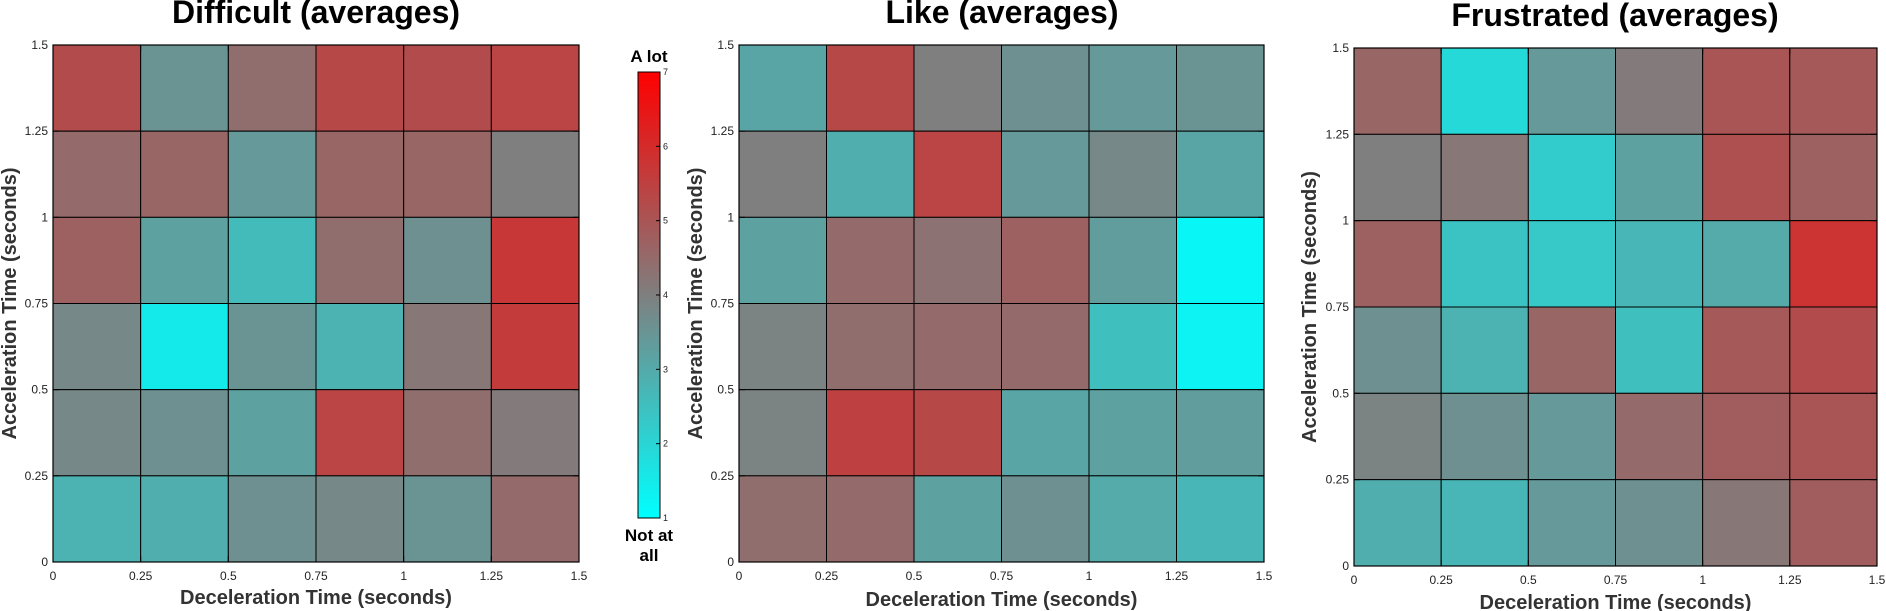 This screenshot has width=1886, height=611. I want to click on y-tick-label: 0.75, so click(37, 304).